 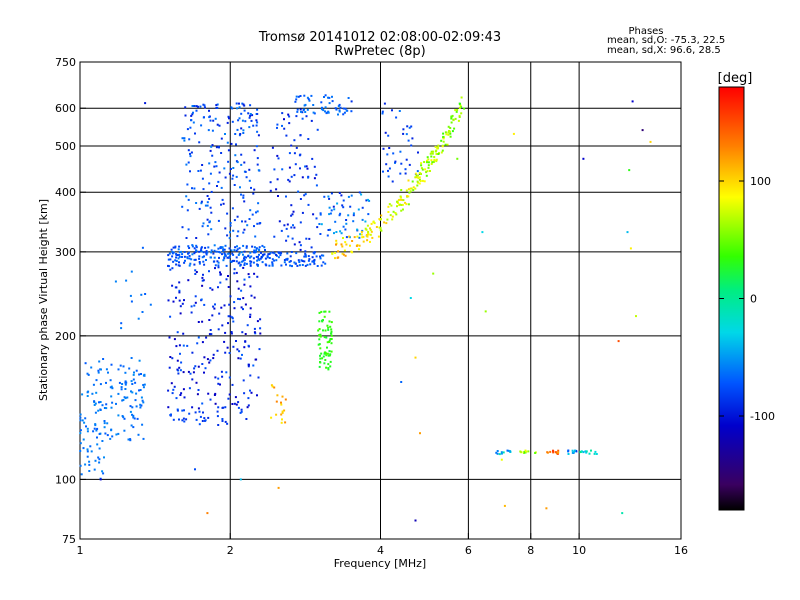 I want to click on x-tick-label: 4, so click(x=380, y=550).